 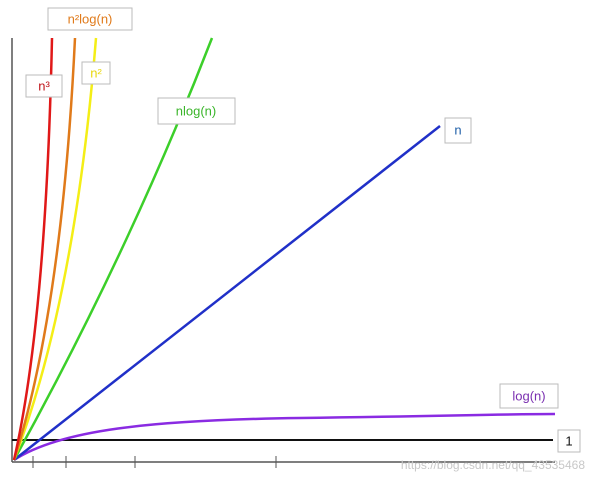 What do you see at coordinates (284, 437) in the screenshot?
I see `curve-log` at bounding box center [284, 437].